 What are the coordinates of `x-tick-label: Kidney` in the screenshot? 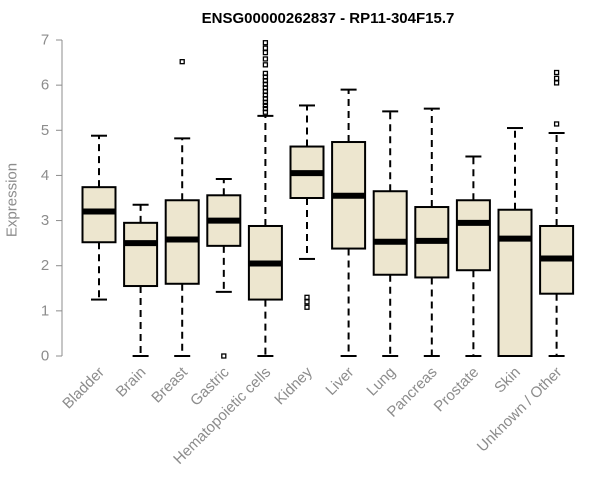 It's located at (293, 385).